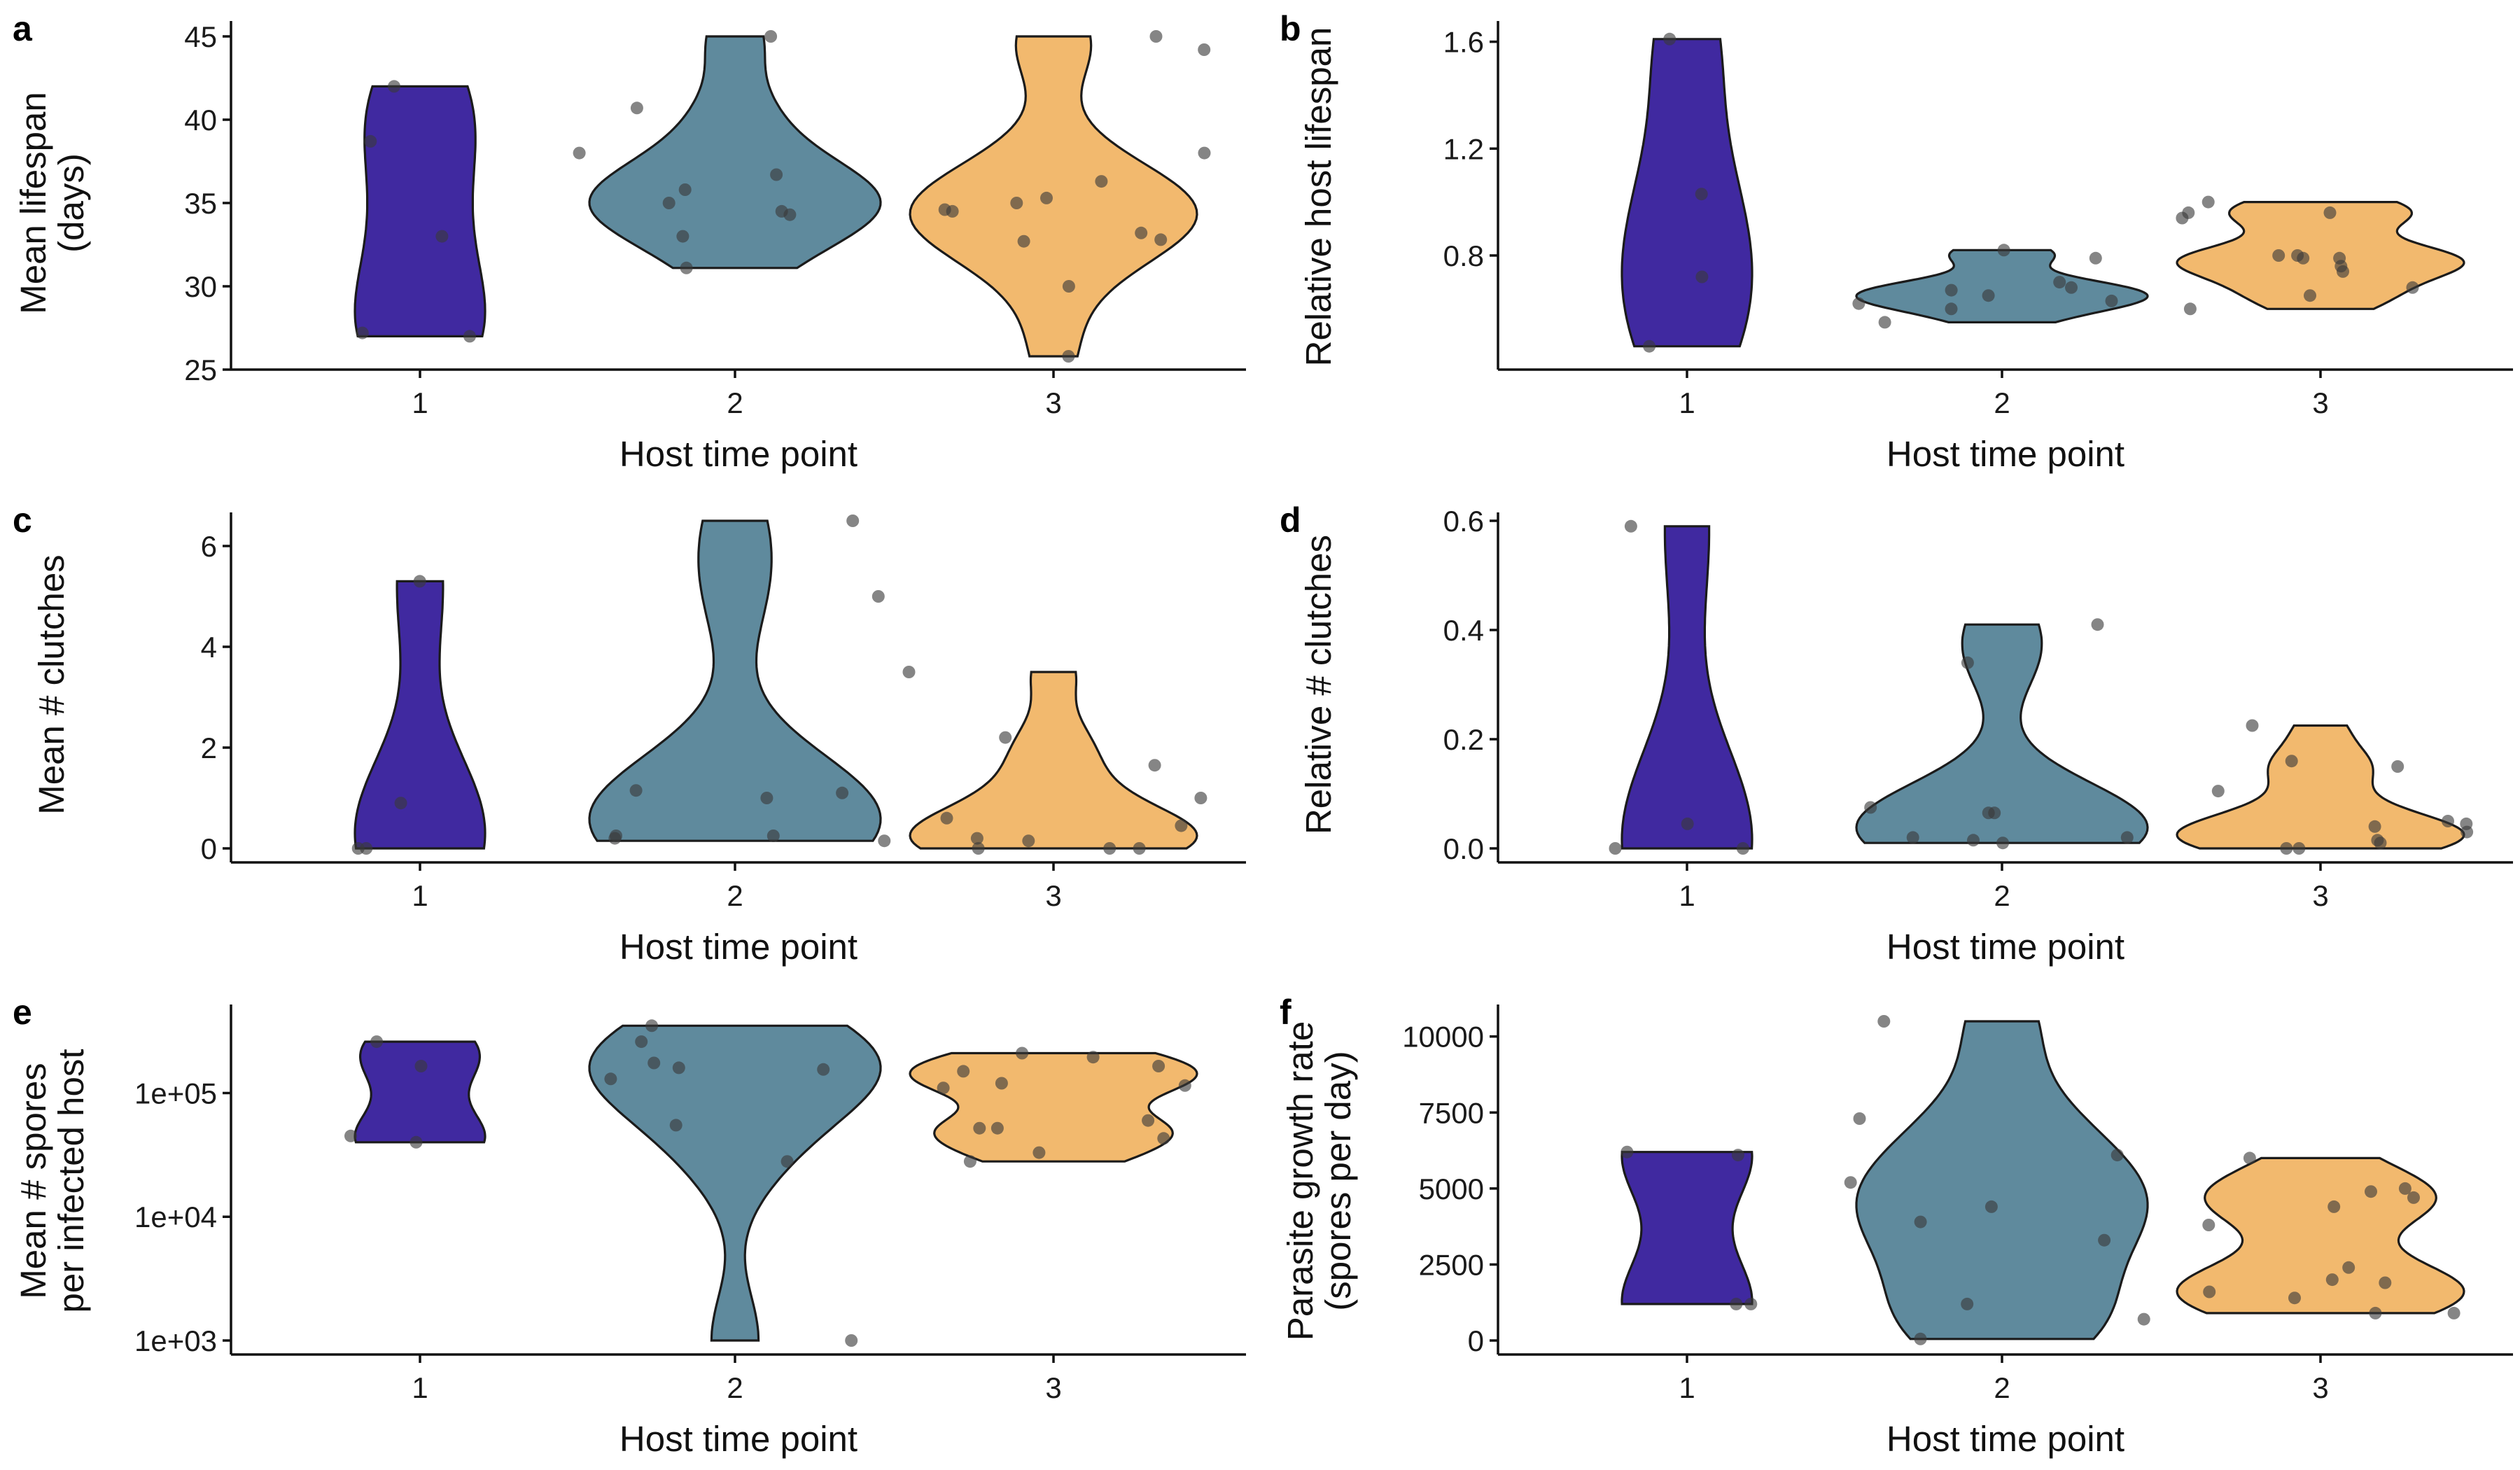  What do you see at coordinates (1463, 42) in the screenshot?
I see `y-tick-label: 1.6` at bounding box center [1463, 42].